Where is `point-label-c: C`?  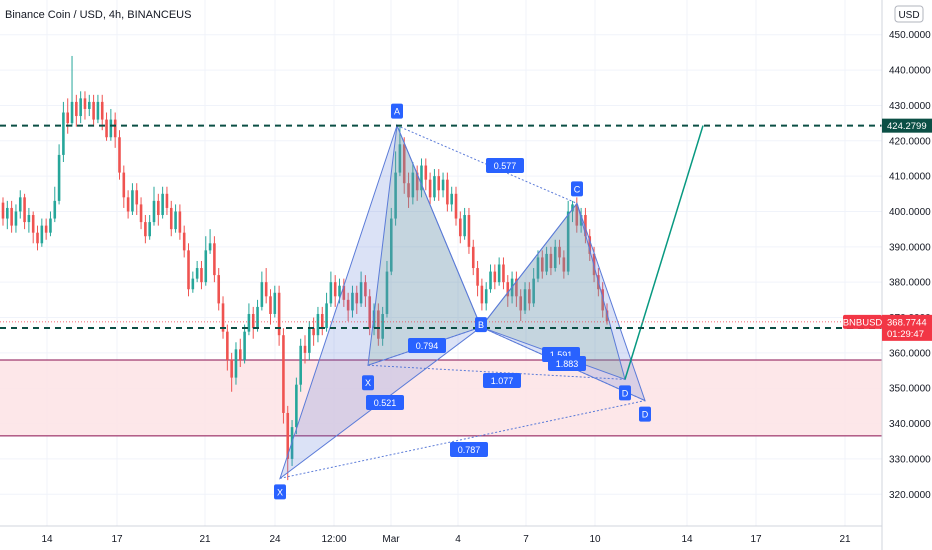
point-label-c: C is located at coordinates (577, 189).